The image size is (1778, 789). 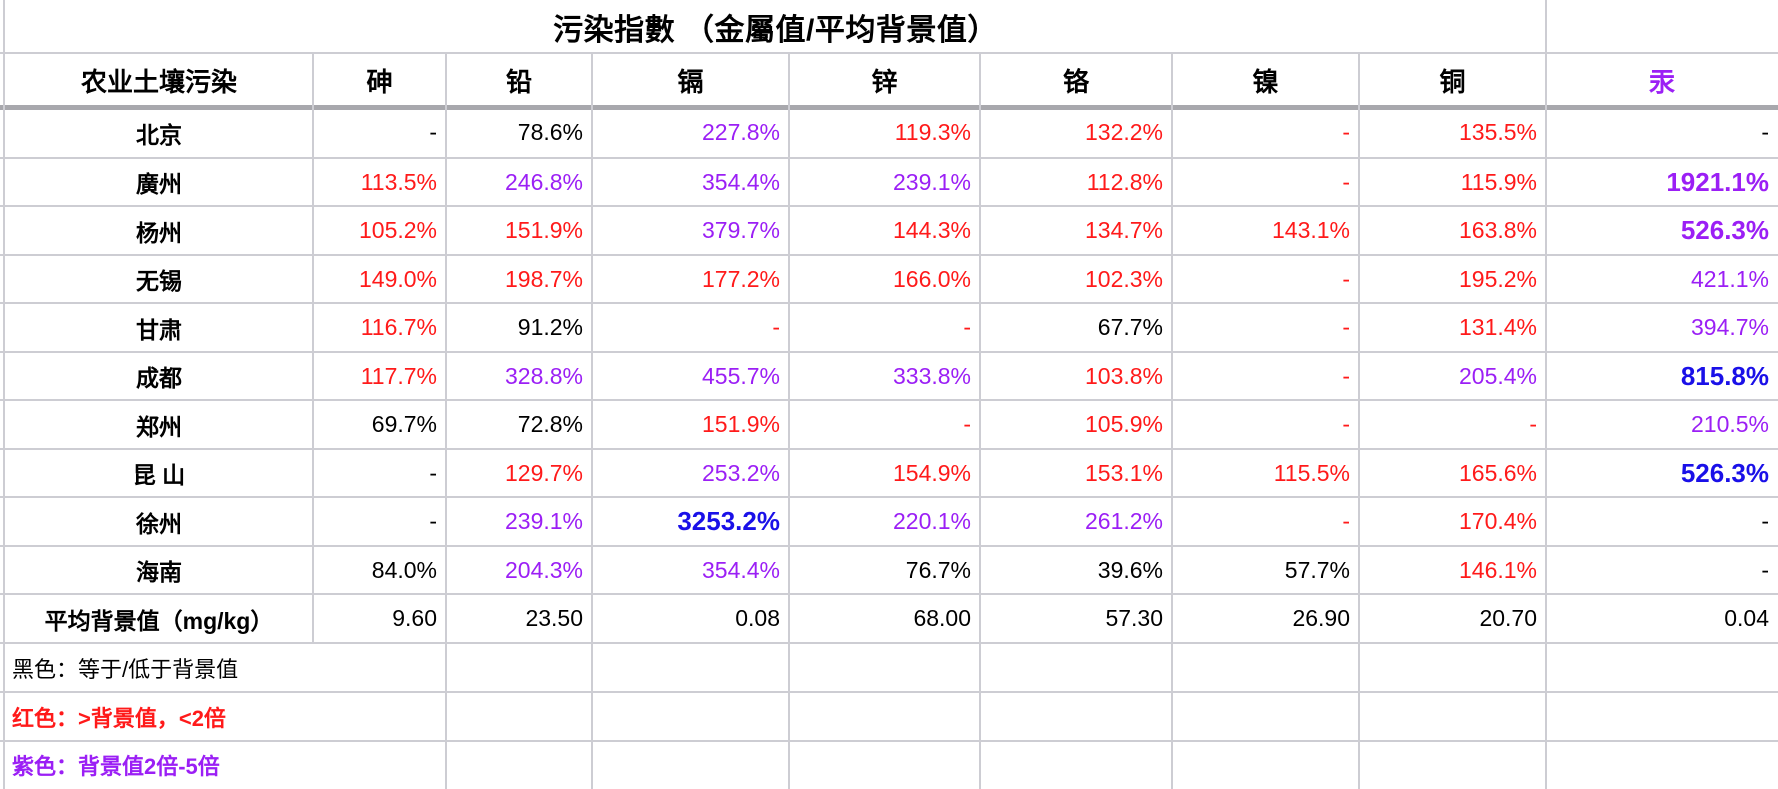 I want to click on index-value: 78.6%, so click(x=550, y=132).